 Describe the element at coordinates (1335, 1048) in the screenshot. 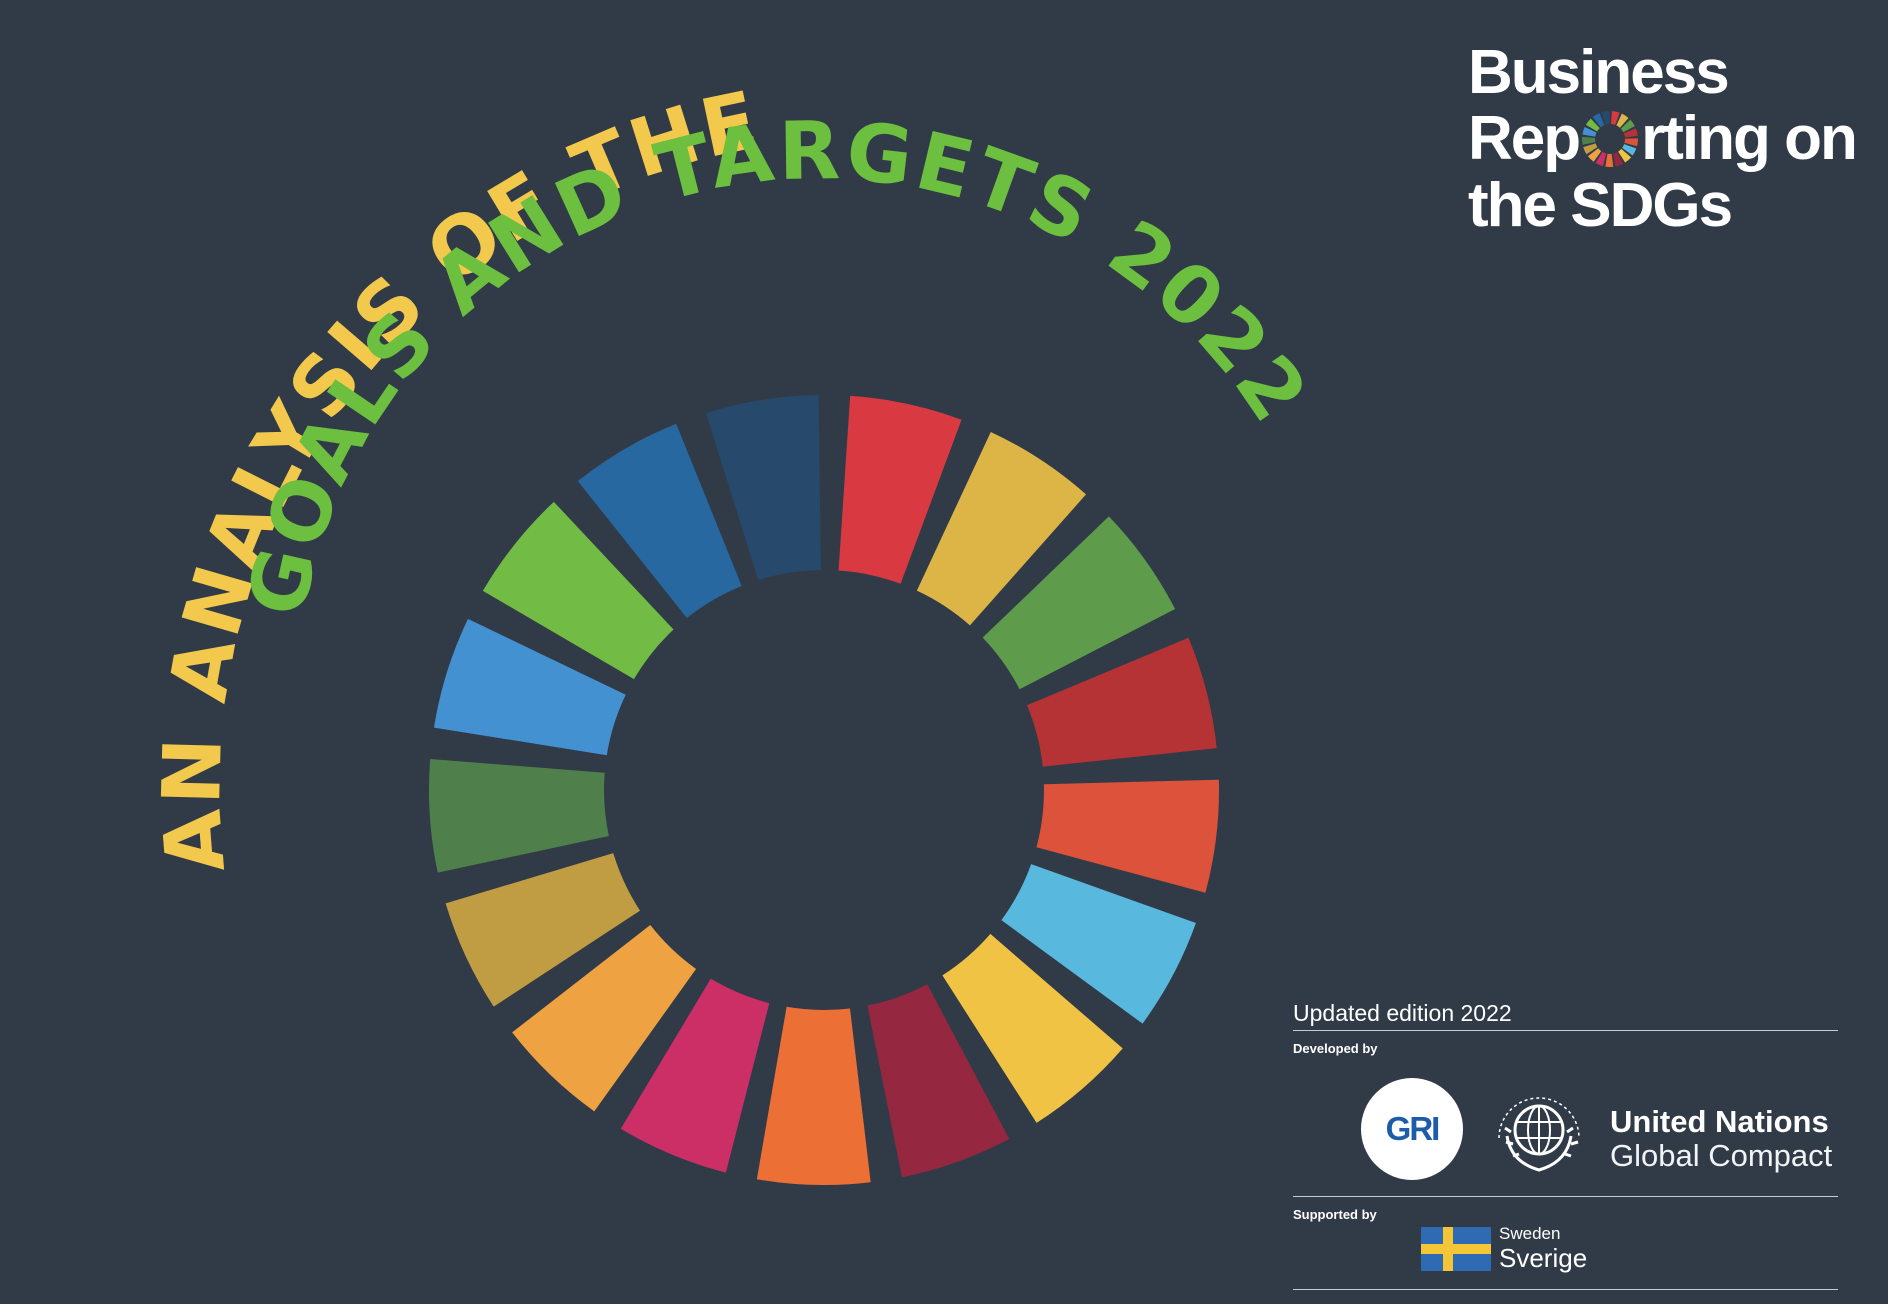

I see `developed-by-label: Developed by` at that location.